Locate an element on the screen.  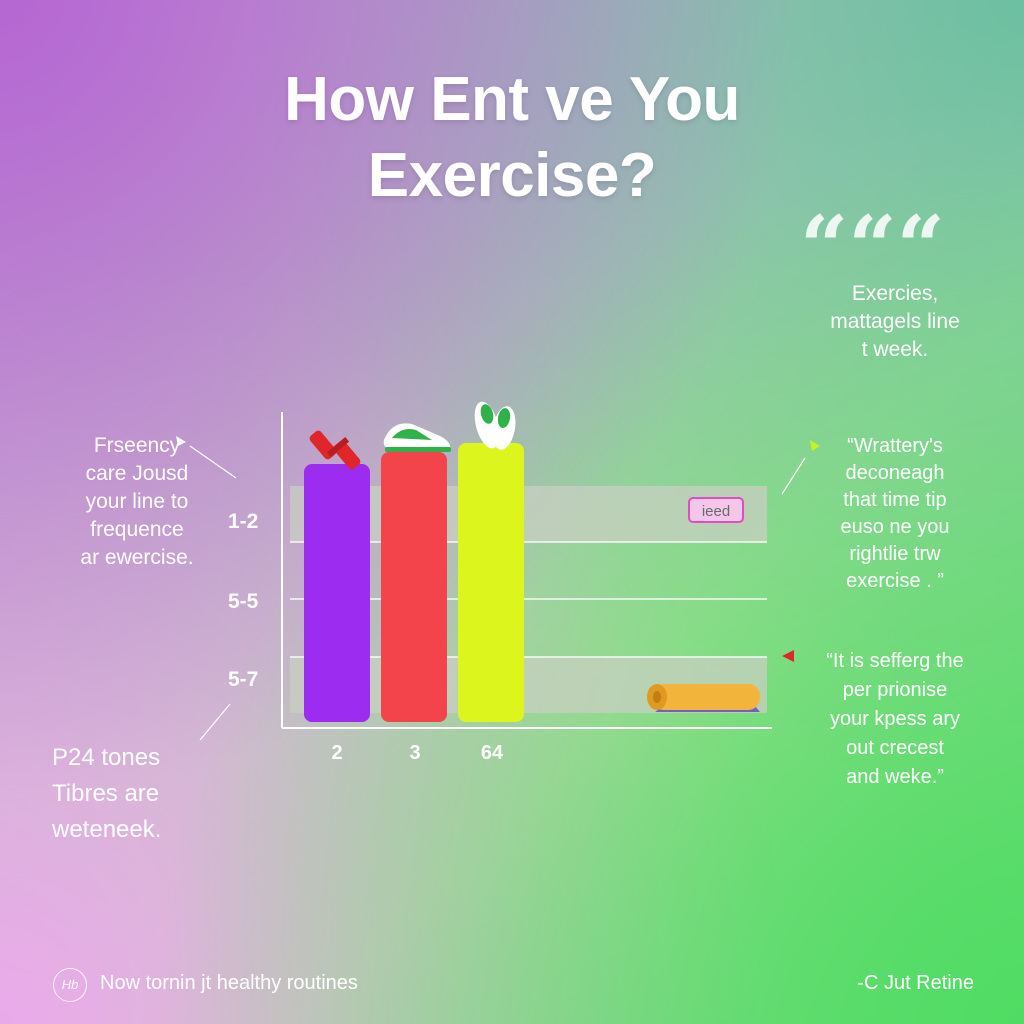
top-note: Exercies, mattagels line t week. is located at coordinates (895, 322).